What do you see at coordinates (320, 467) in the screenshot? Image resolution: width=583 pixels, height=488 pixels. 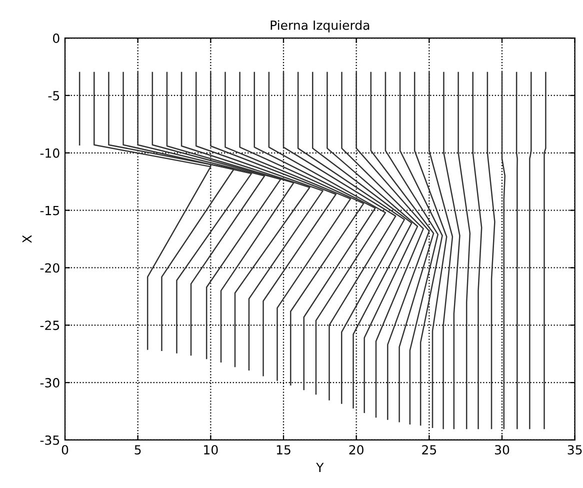 I see `x-axis-title: Y` at bounding box center [320, 467].